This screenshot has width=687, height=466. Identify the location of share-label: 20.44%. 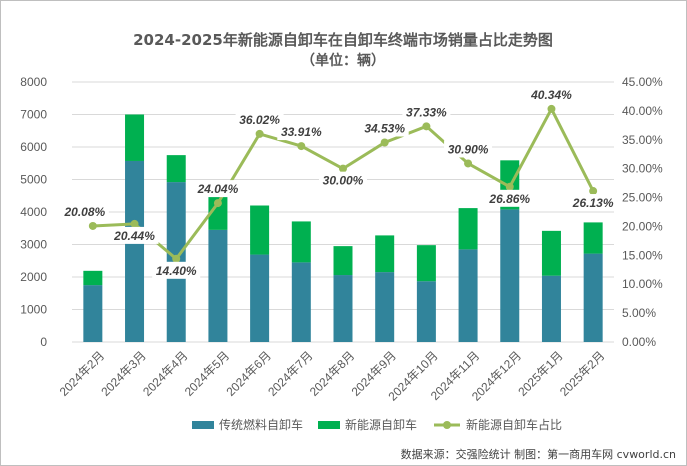
(134, 235).